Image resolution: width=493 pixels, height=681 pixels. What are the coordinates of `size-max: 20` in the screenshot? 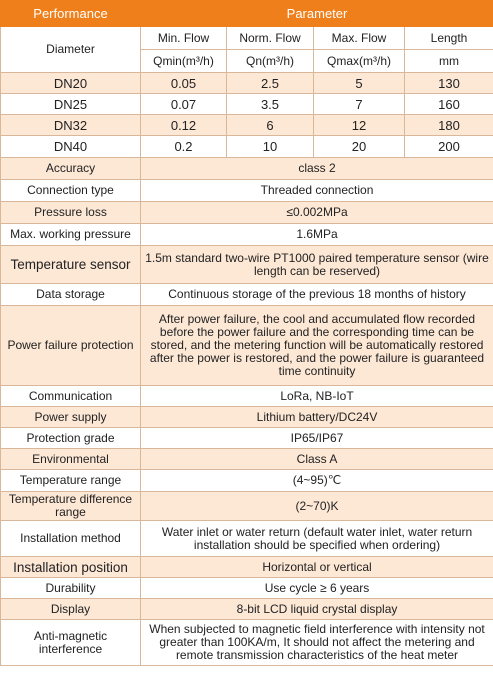 It's located at (359, 146).